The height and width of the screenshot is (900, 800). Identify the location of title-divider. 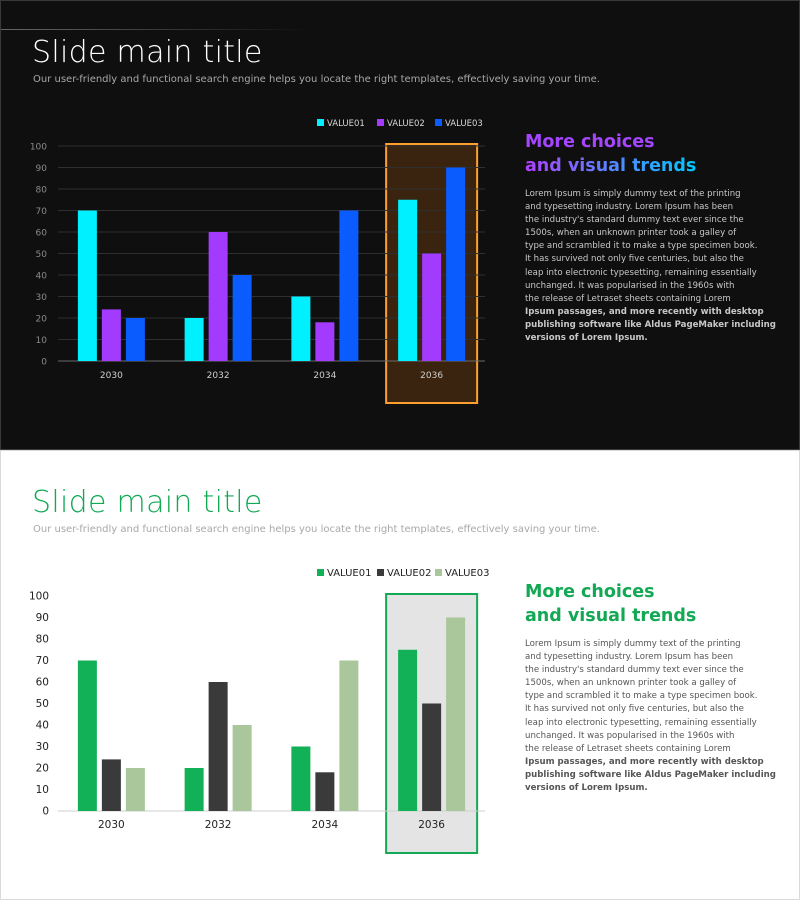
(156, 29).